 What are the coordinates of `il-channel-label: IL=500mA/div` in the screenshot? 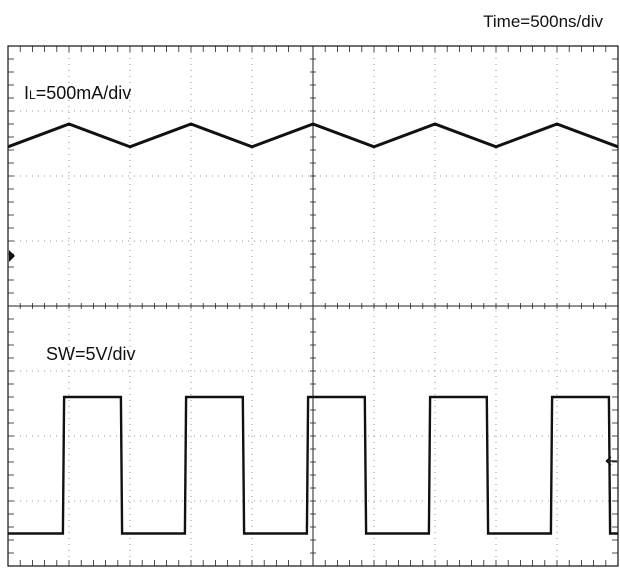 It's located at (77, 93).